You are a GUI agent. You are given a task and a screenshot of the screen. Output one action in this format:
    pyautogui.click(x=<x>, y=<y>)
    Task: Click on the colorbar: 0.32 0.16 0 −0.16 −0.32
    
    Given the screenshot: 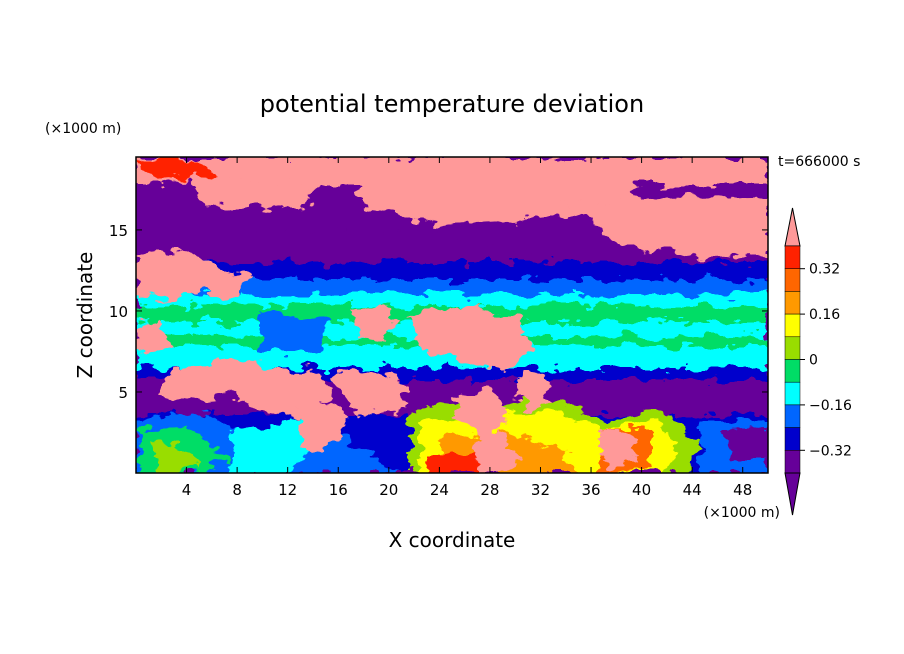 What is the action you would take?
    pyautogui.click(x=818, y=361)
    